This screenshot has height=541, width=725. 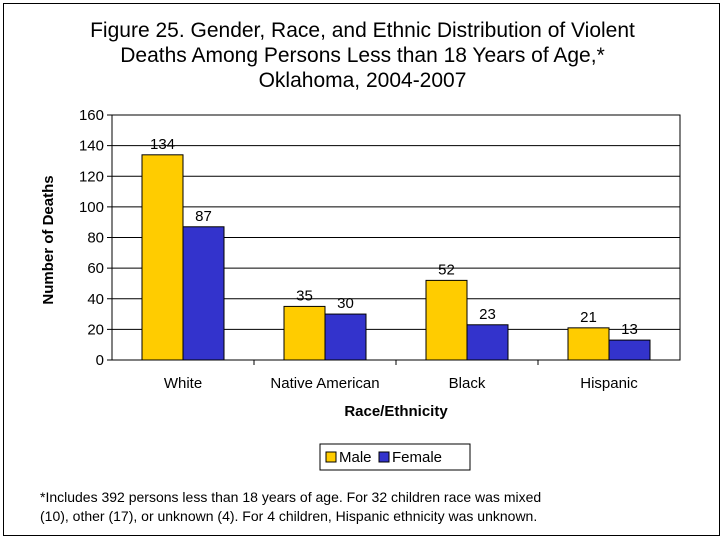 What do you see at coordinates (91, 115) in the screenshot?
I see `y-tick-label: 160` at bounding box center [91, 115].